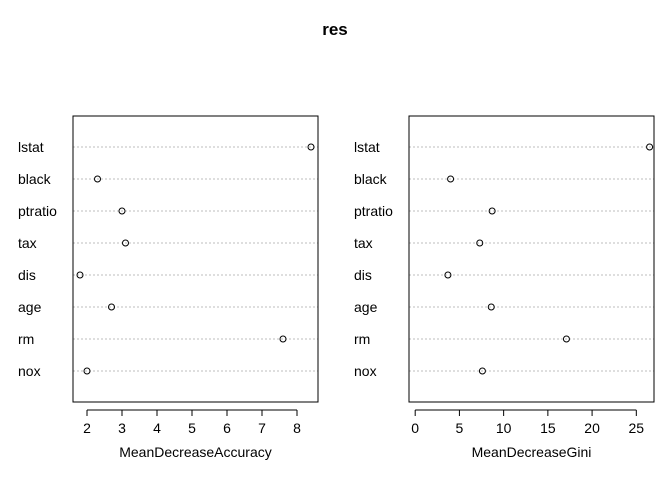  What do you see at coordinates (227, 428) in the screenshot?
I see `x-tick-label: 6` at bounding box center [227, 428].